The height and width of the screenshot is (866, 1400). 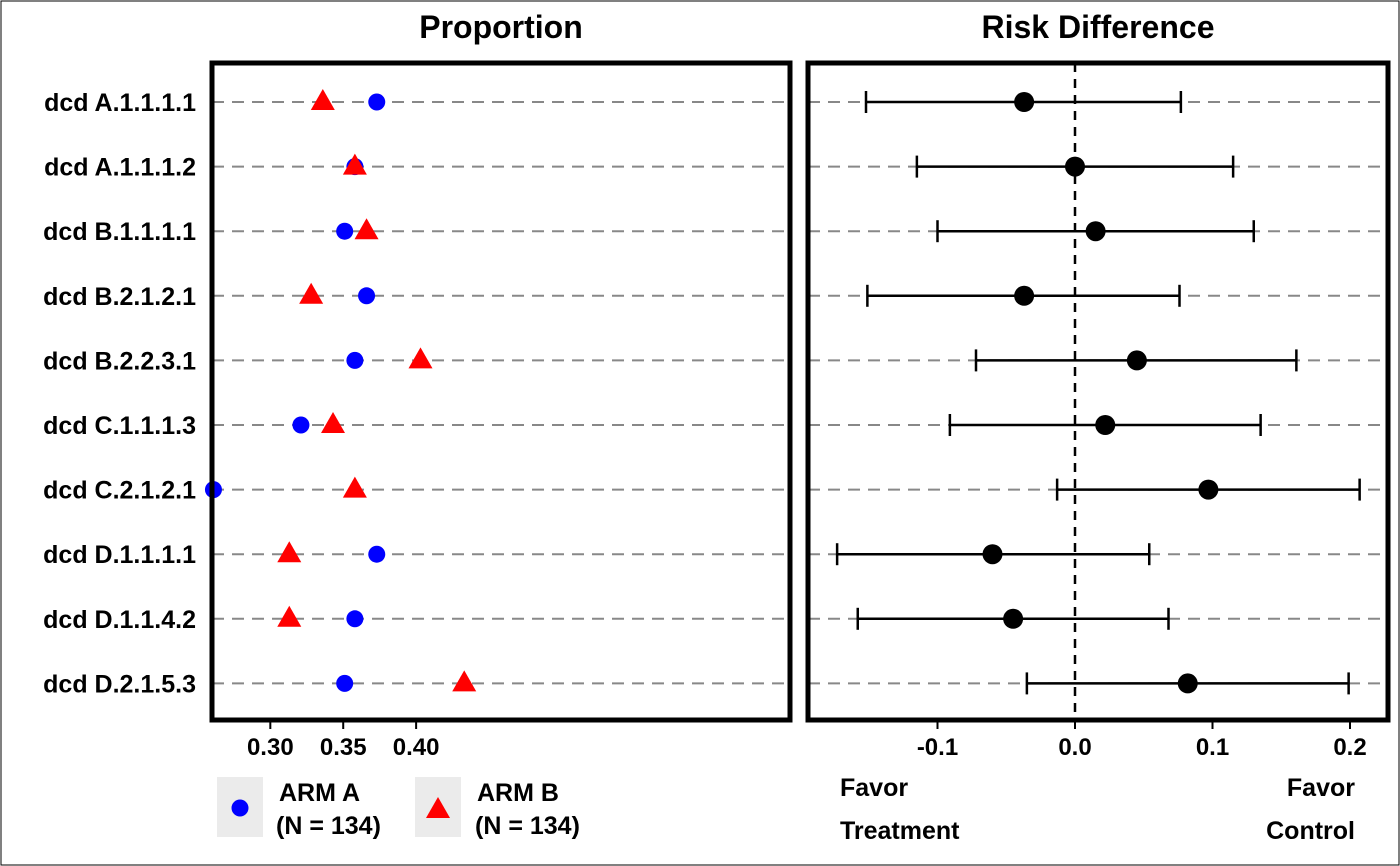 I want to click on favor-control-line2: Control, so click(x=1310, y=831).